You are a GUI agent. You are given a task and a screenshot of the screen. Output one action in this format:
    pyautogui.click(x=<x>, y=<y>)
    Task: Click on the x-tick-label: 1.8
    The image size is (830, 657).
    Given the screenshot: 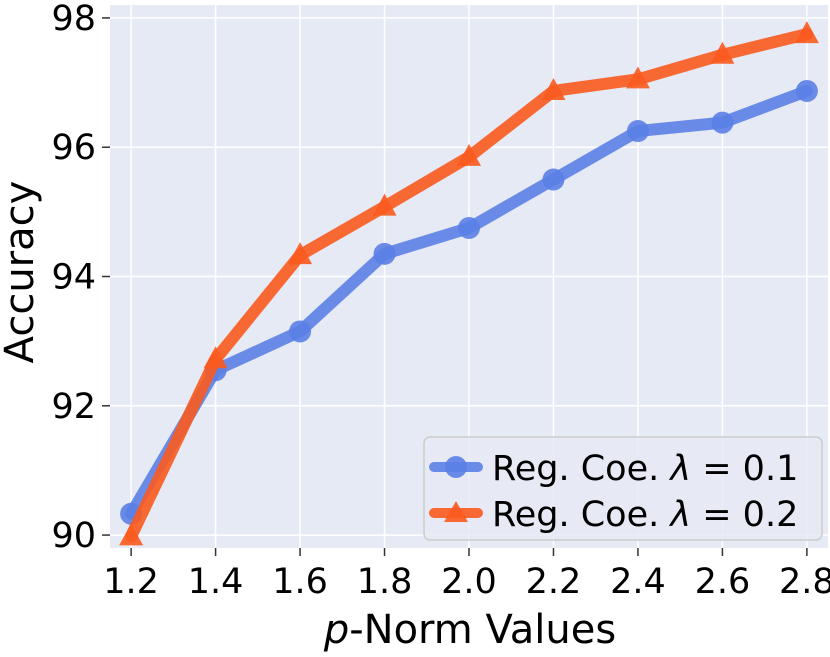 What is the action you would take?
    pyautogui.click(x=385, y=582)
    